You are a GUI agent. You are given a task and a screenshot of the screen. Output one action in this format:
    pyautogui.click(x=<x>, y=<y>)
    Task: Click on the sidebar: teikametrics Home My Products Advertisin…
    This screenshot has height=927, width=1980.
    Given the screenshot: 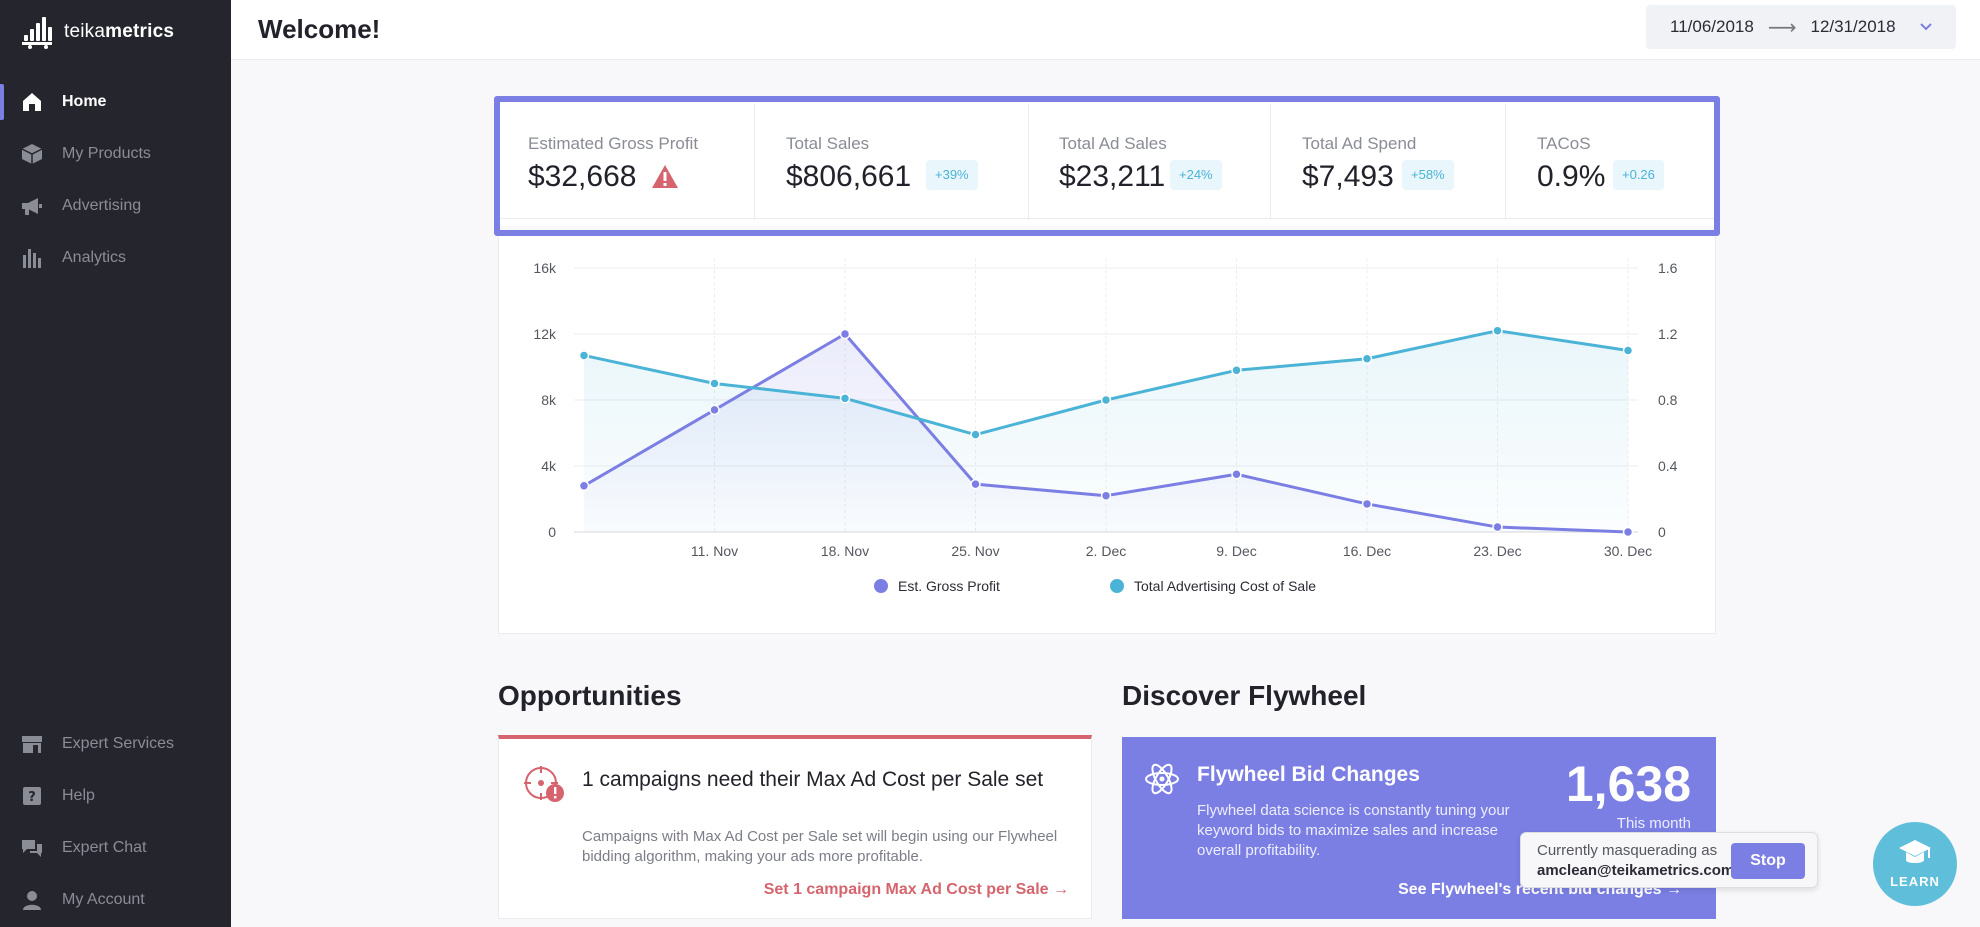 What is the action you would take?
    pyautogui.click(x=115, y=463)
    